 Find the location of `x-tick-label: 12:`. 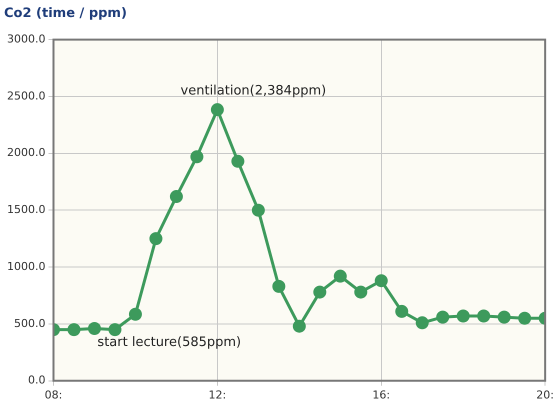

x-tick-label: 12: is located at coordinates (217, 395).